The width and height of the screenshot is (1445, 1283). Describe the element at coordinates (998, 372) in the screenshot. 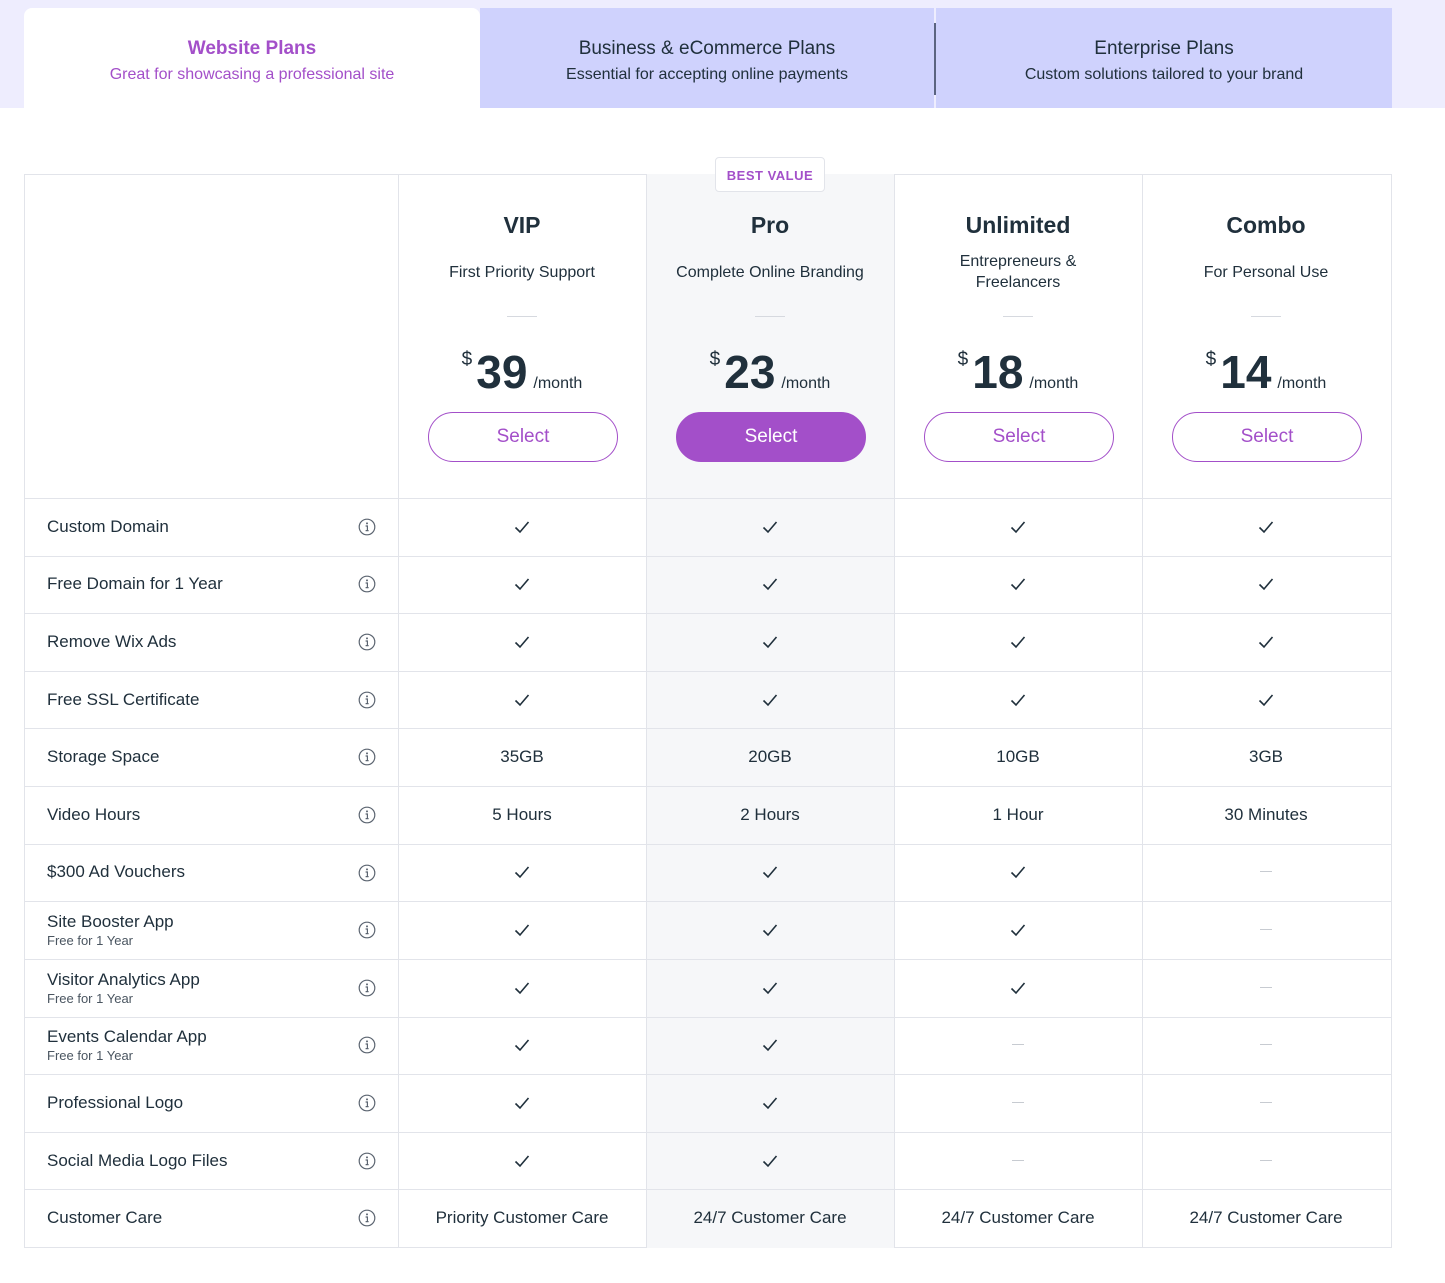

I see `price-amount: 18` at that location.